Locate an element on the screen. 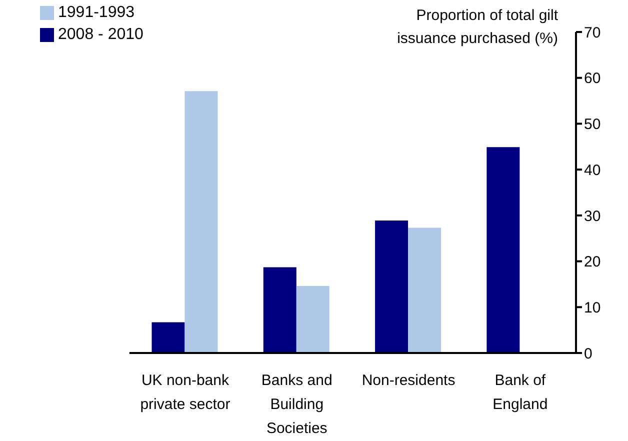 This screenshot has height=441, width=628. y-tick-label: 30 is located at coordinates (592, 216).